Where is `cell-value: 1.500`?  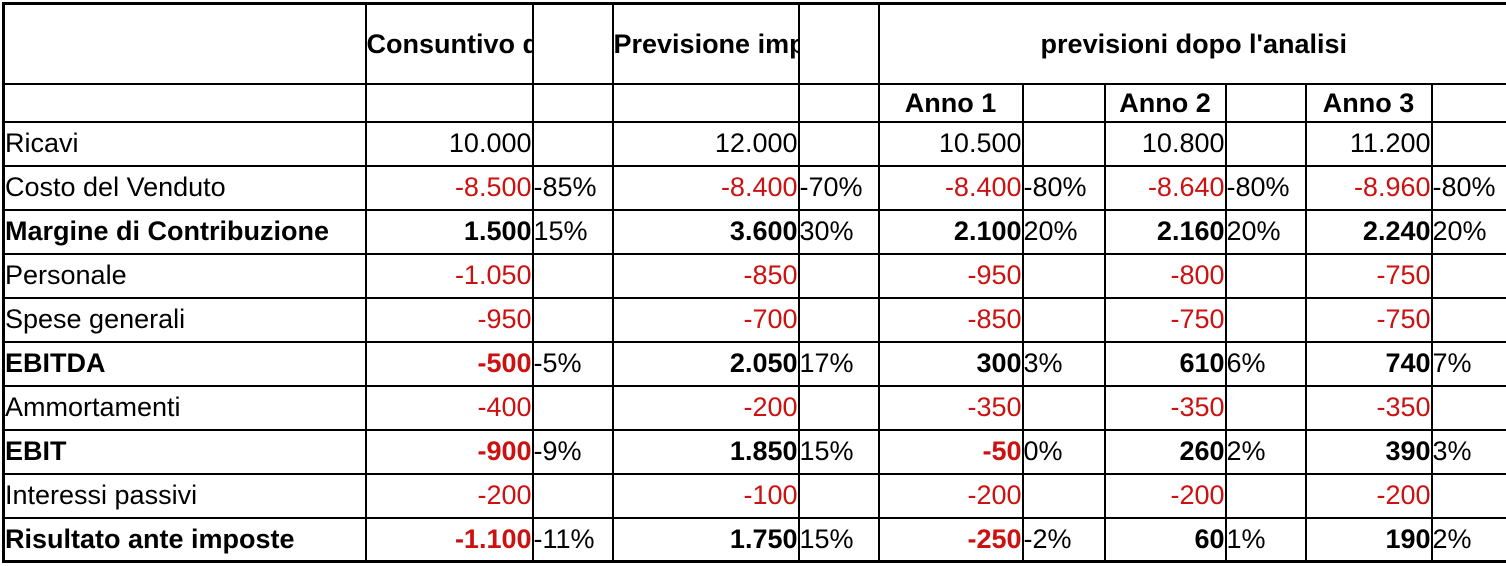
cell-value: 1.500 is located at coordinates (449, 231).